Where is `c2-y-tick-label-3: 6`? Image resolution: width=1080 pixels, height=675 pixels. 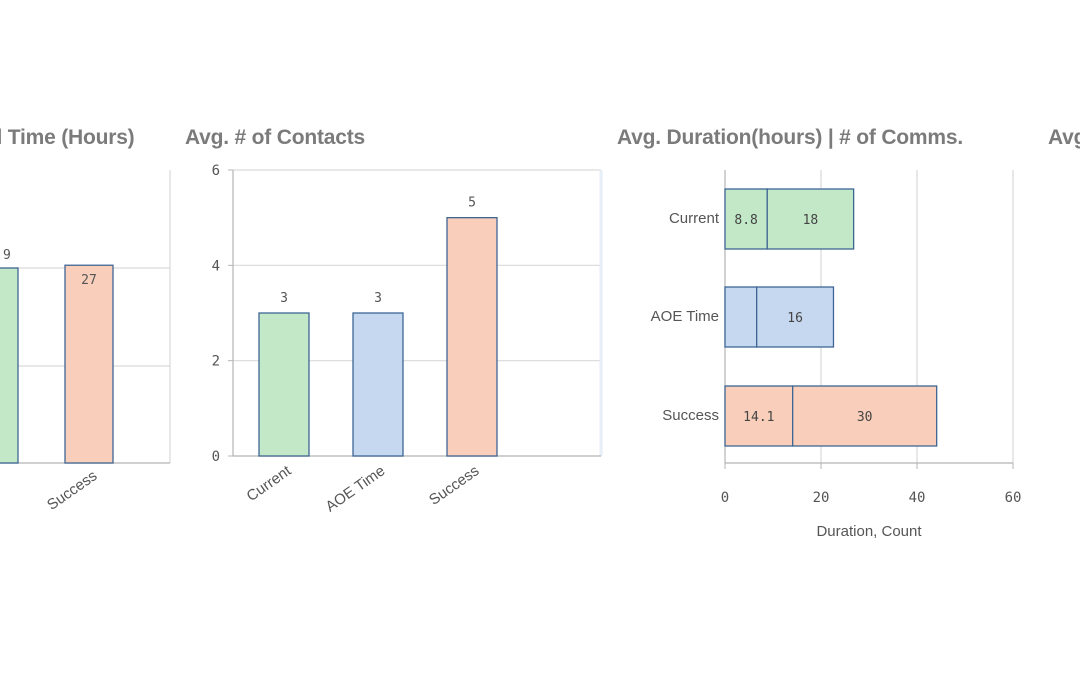
c2-y-tick-label-3: 6 is located at coordinates (216, 171).